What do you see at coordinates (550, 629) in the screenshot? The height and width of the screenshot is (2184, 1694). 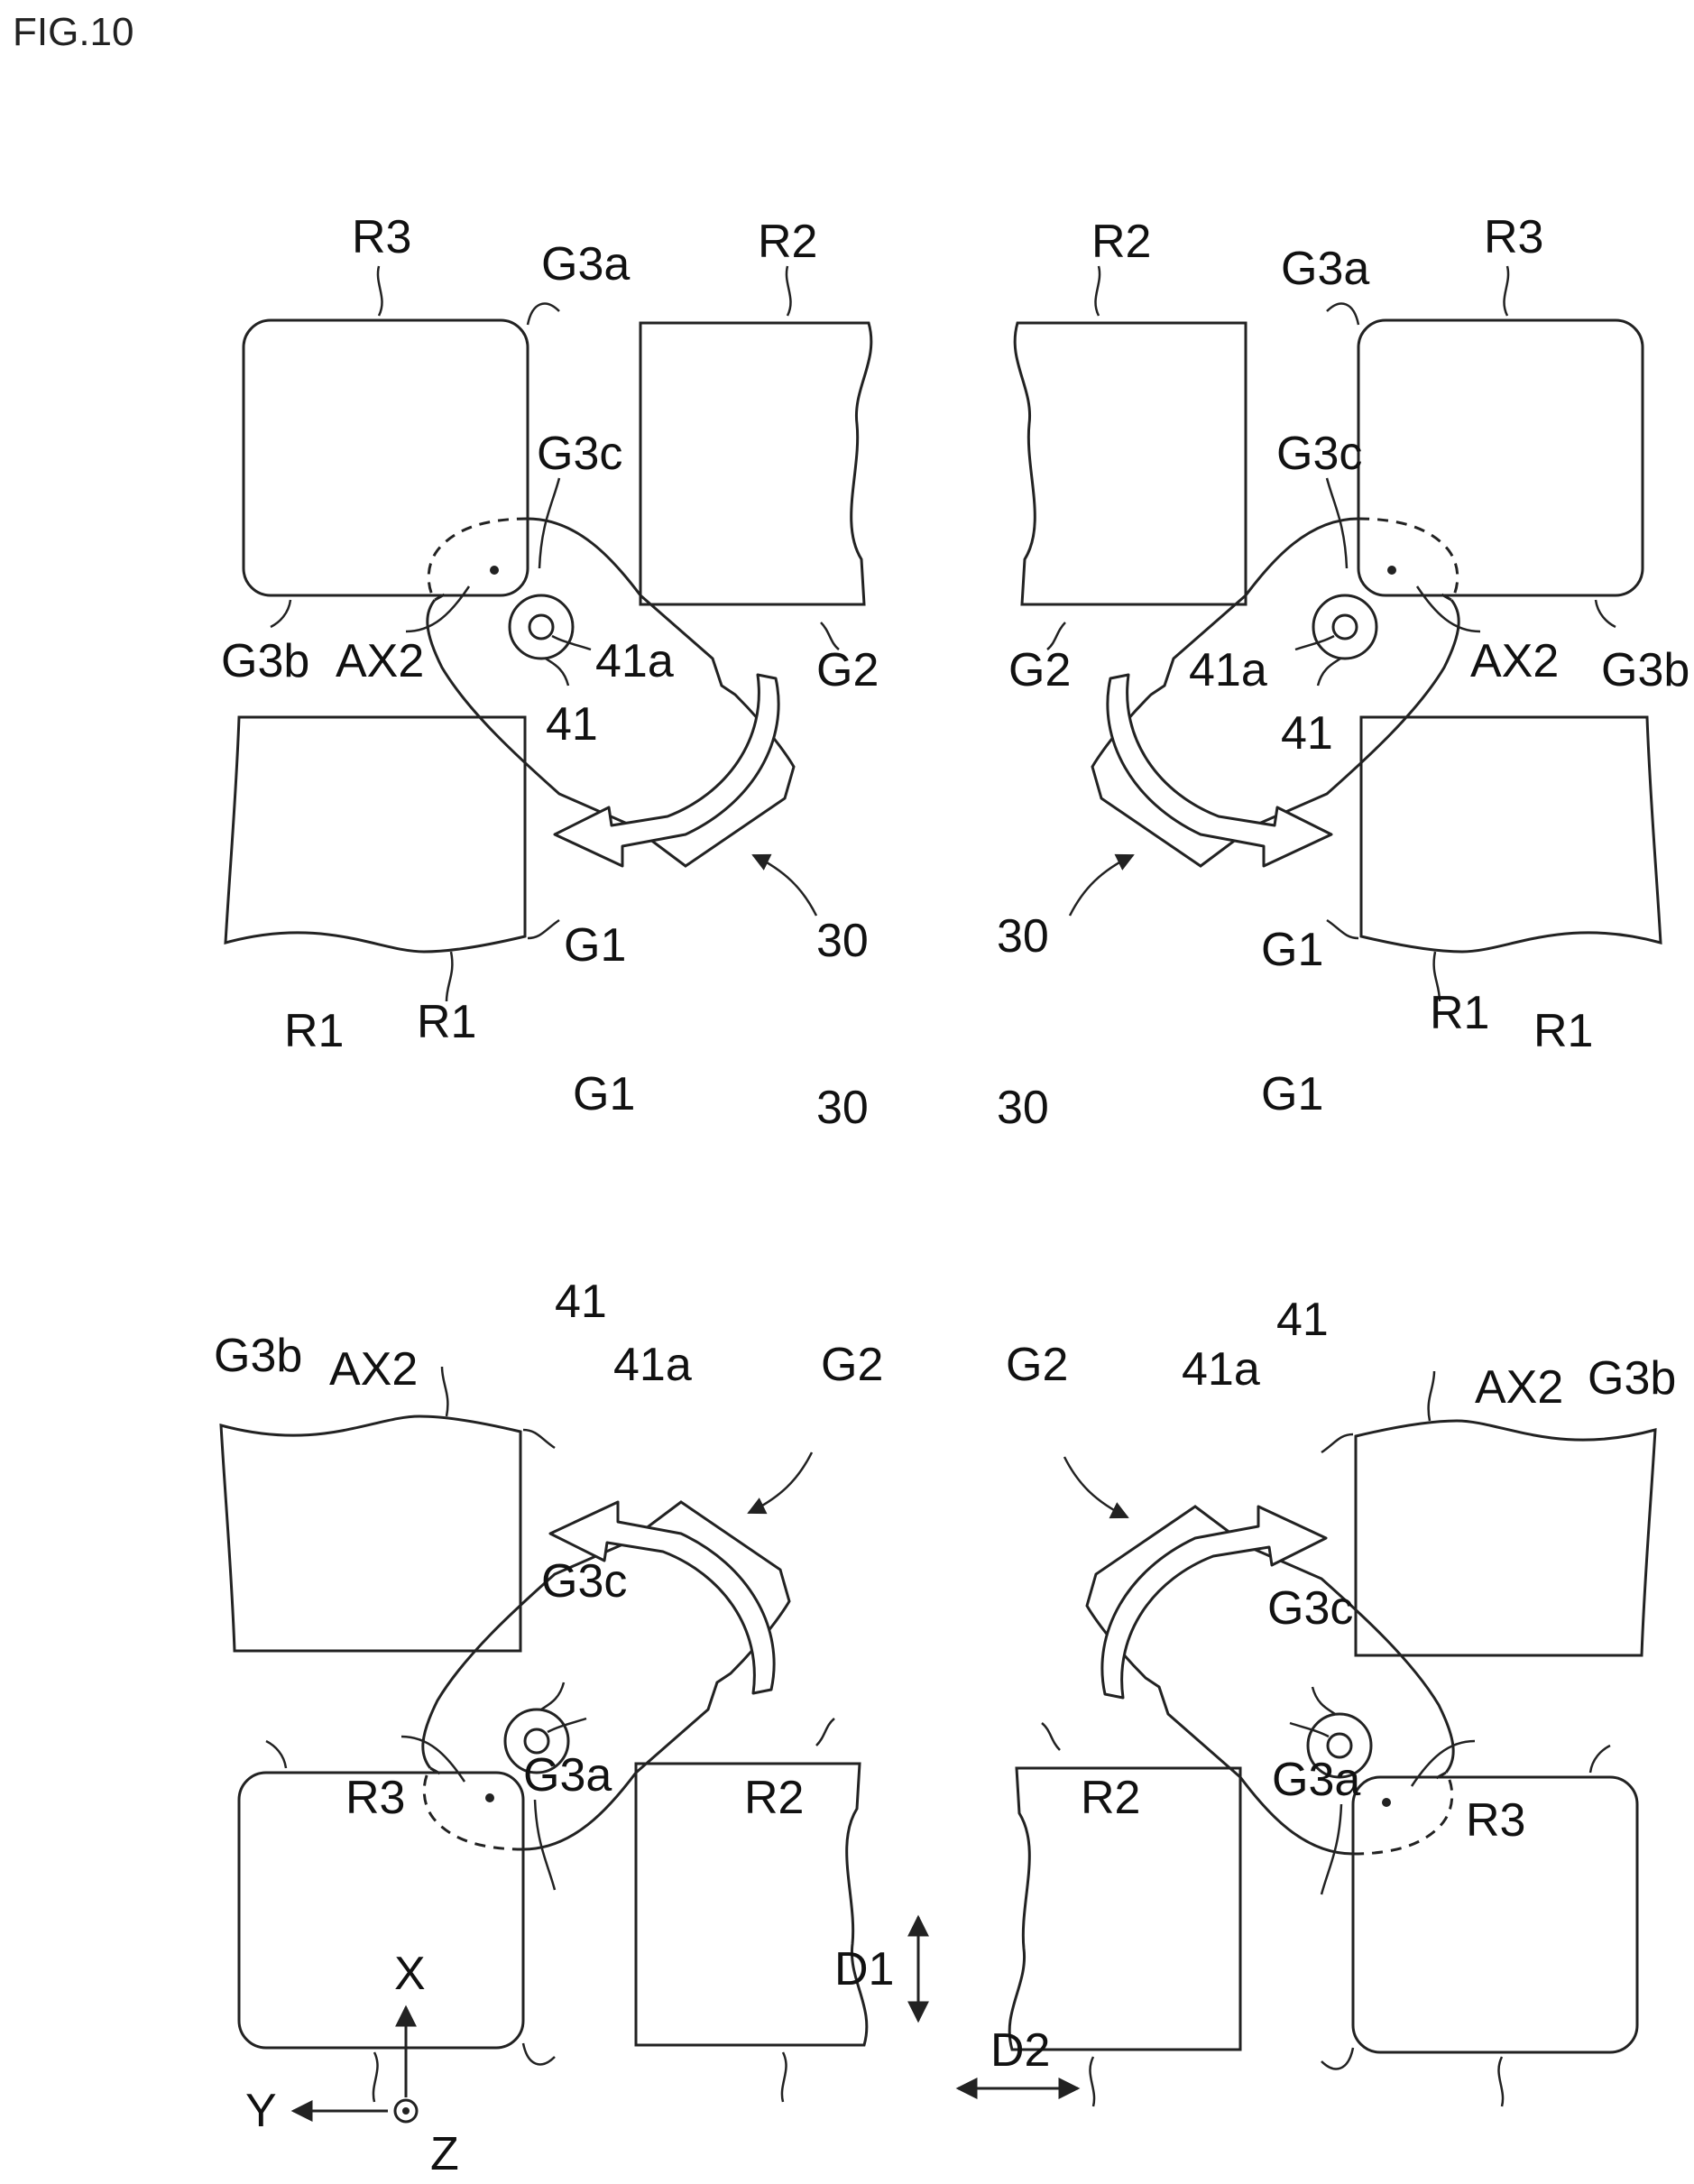 I see `panel-top-left: R3 G3a R2 G3c G3b AX2 41a G2 41 G1 R1 30` at bounding box center [550, 629].